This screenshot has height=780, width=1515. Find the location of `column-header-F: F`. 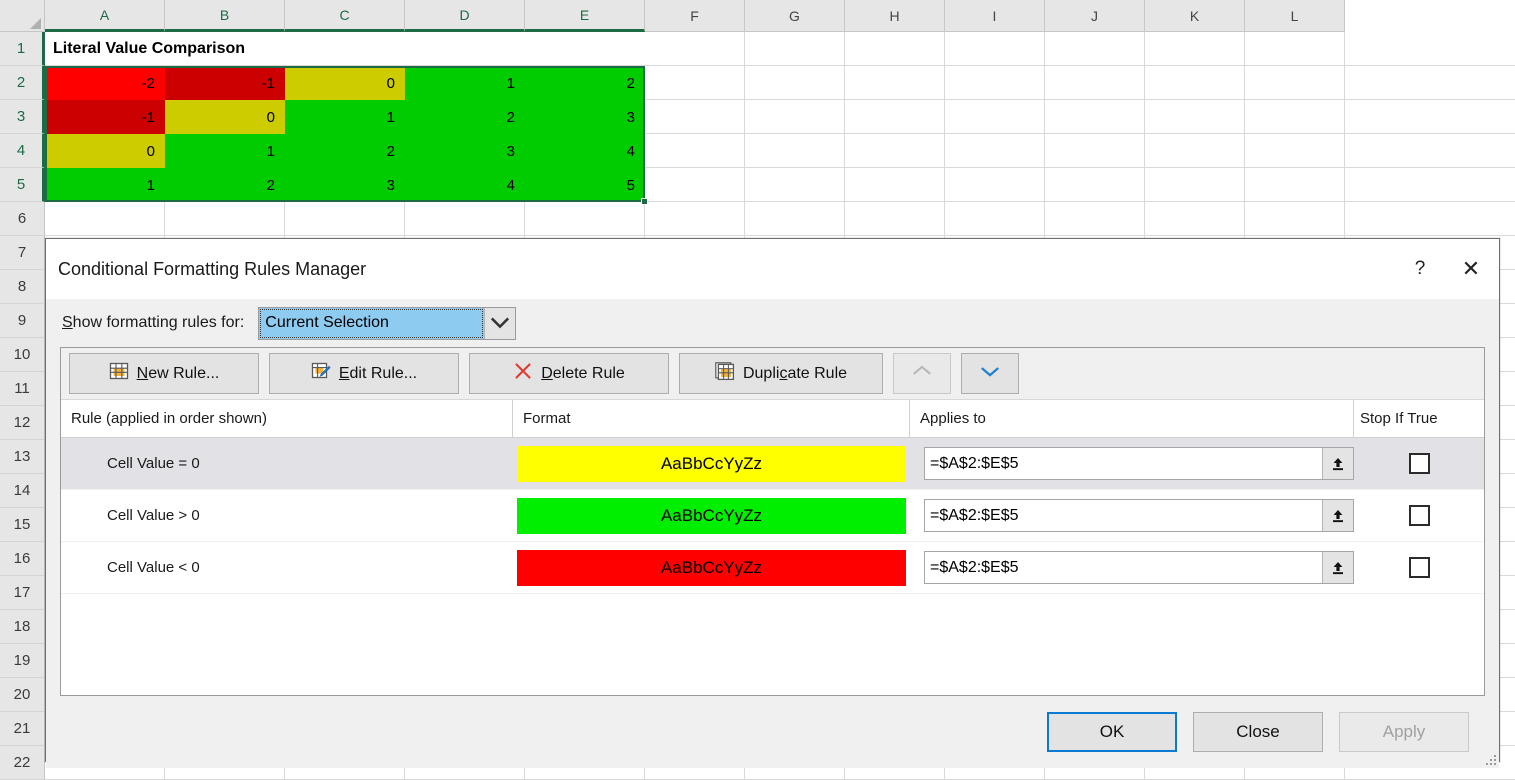

column-header-F: F is located at coordinates (695, 16).